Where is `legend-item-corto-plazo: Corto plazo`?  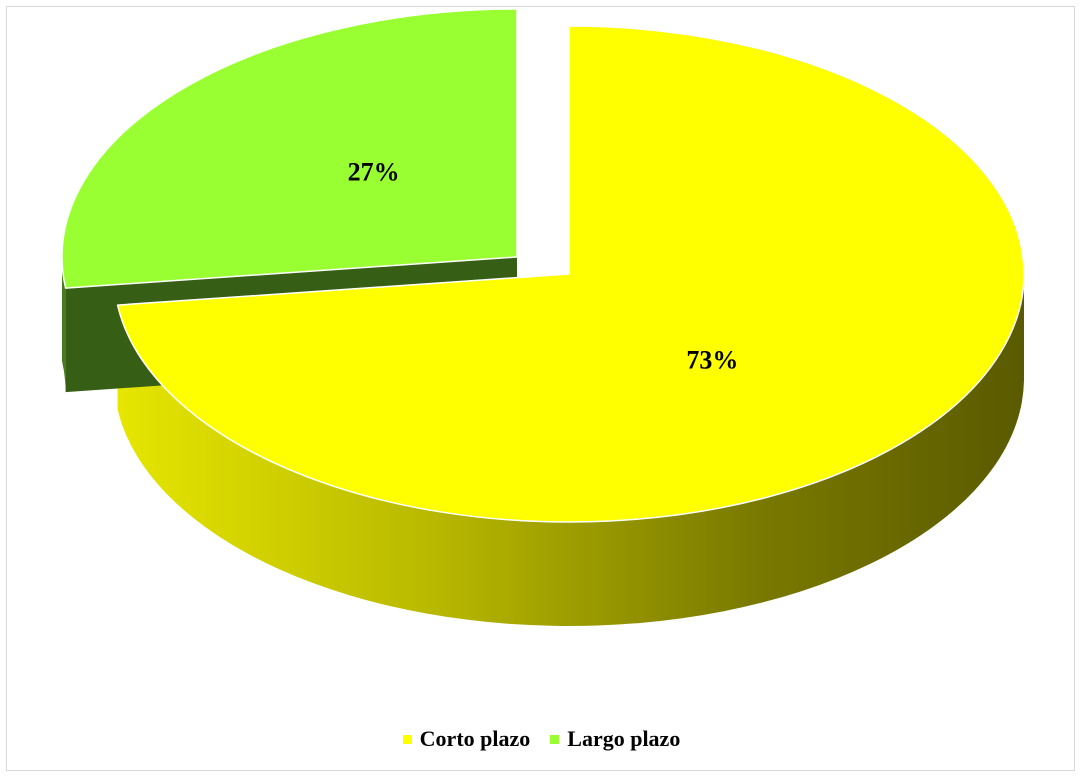
legend-item-corto-plazo: Corto plazo is located at coordinates (466, 739).